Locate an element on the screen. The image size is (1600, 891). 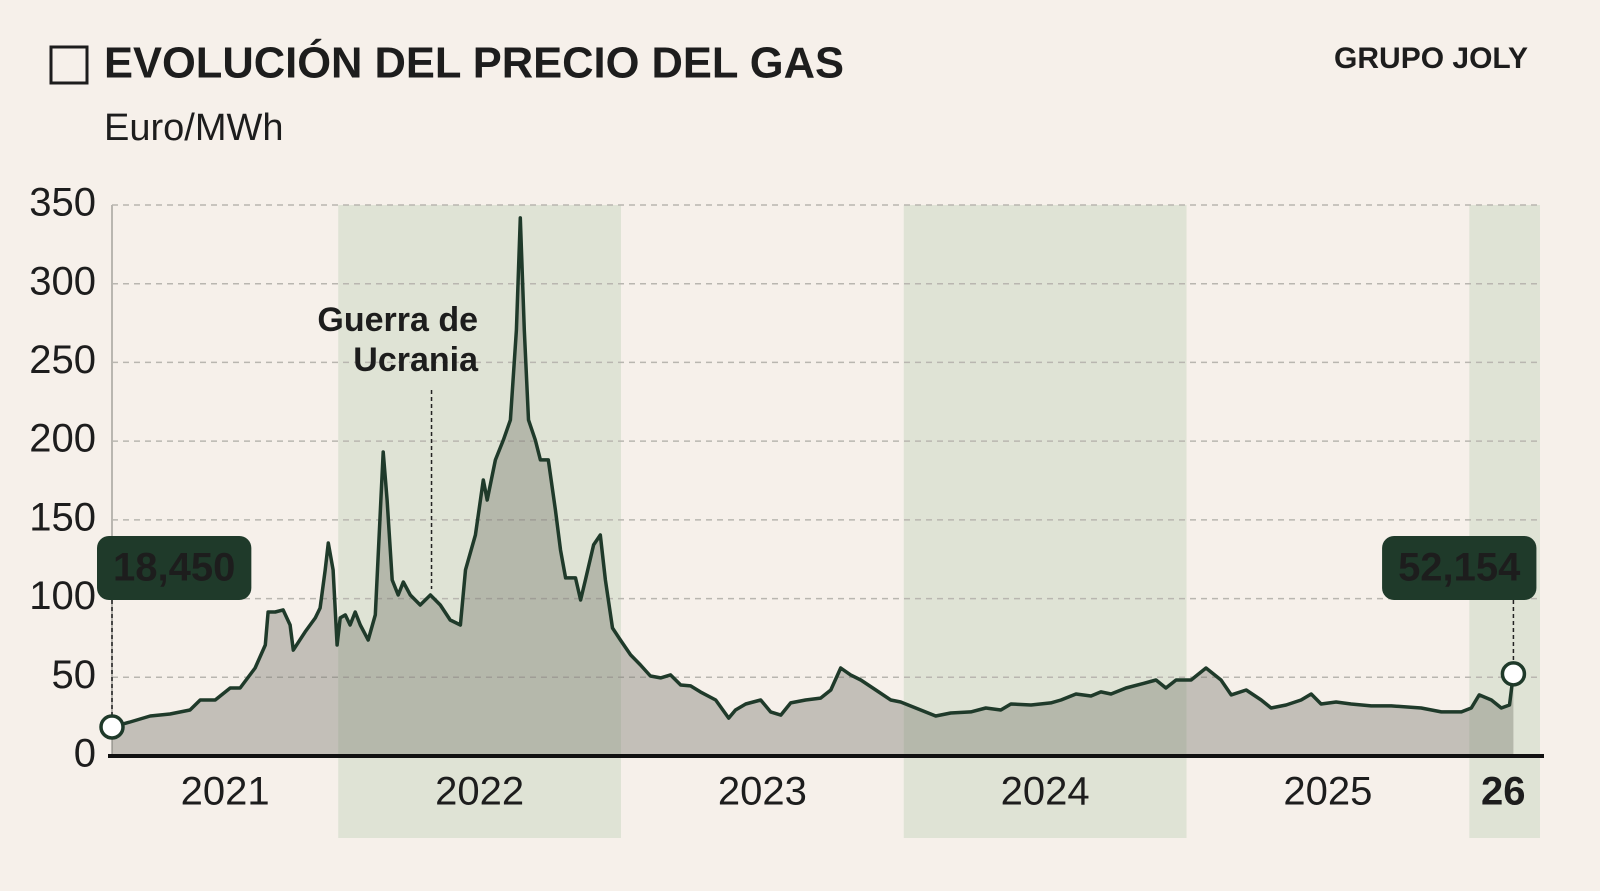
annotation-text: Ucrania is located at coordinates (416, 360).